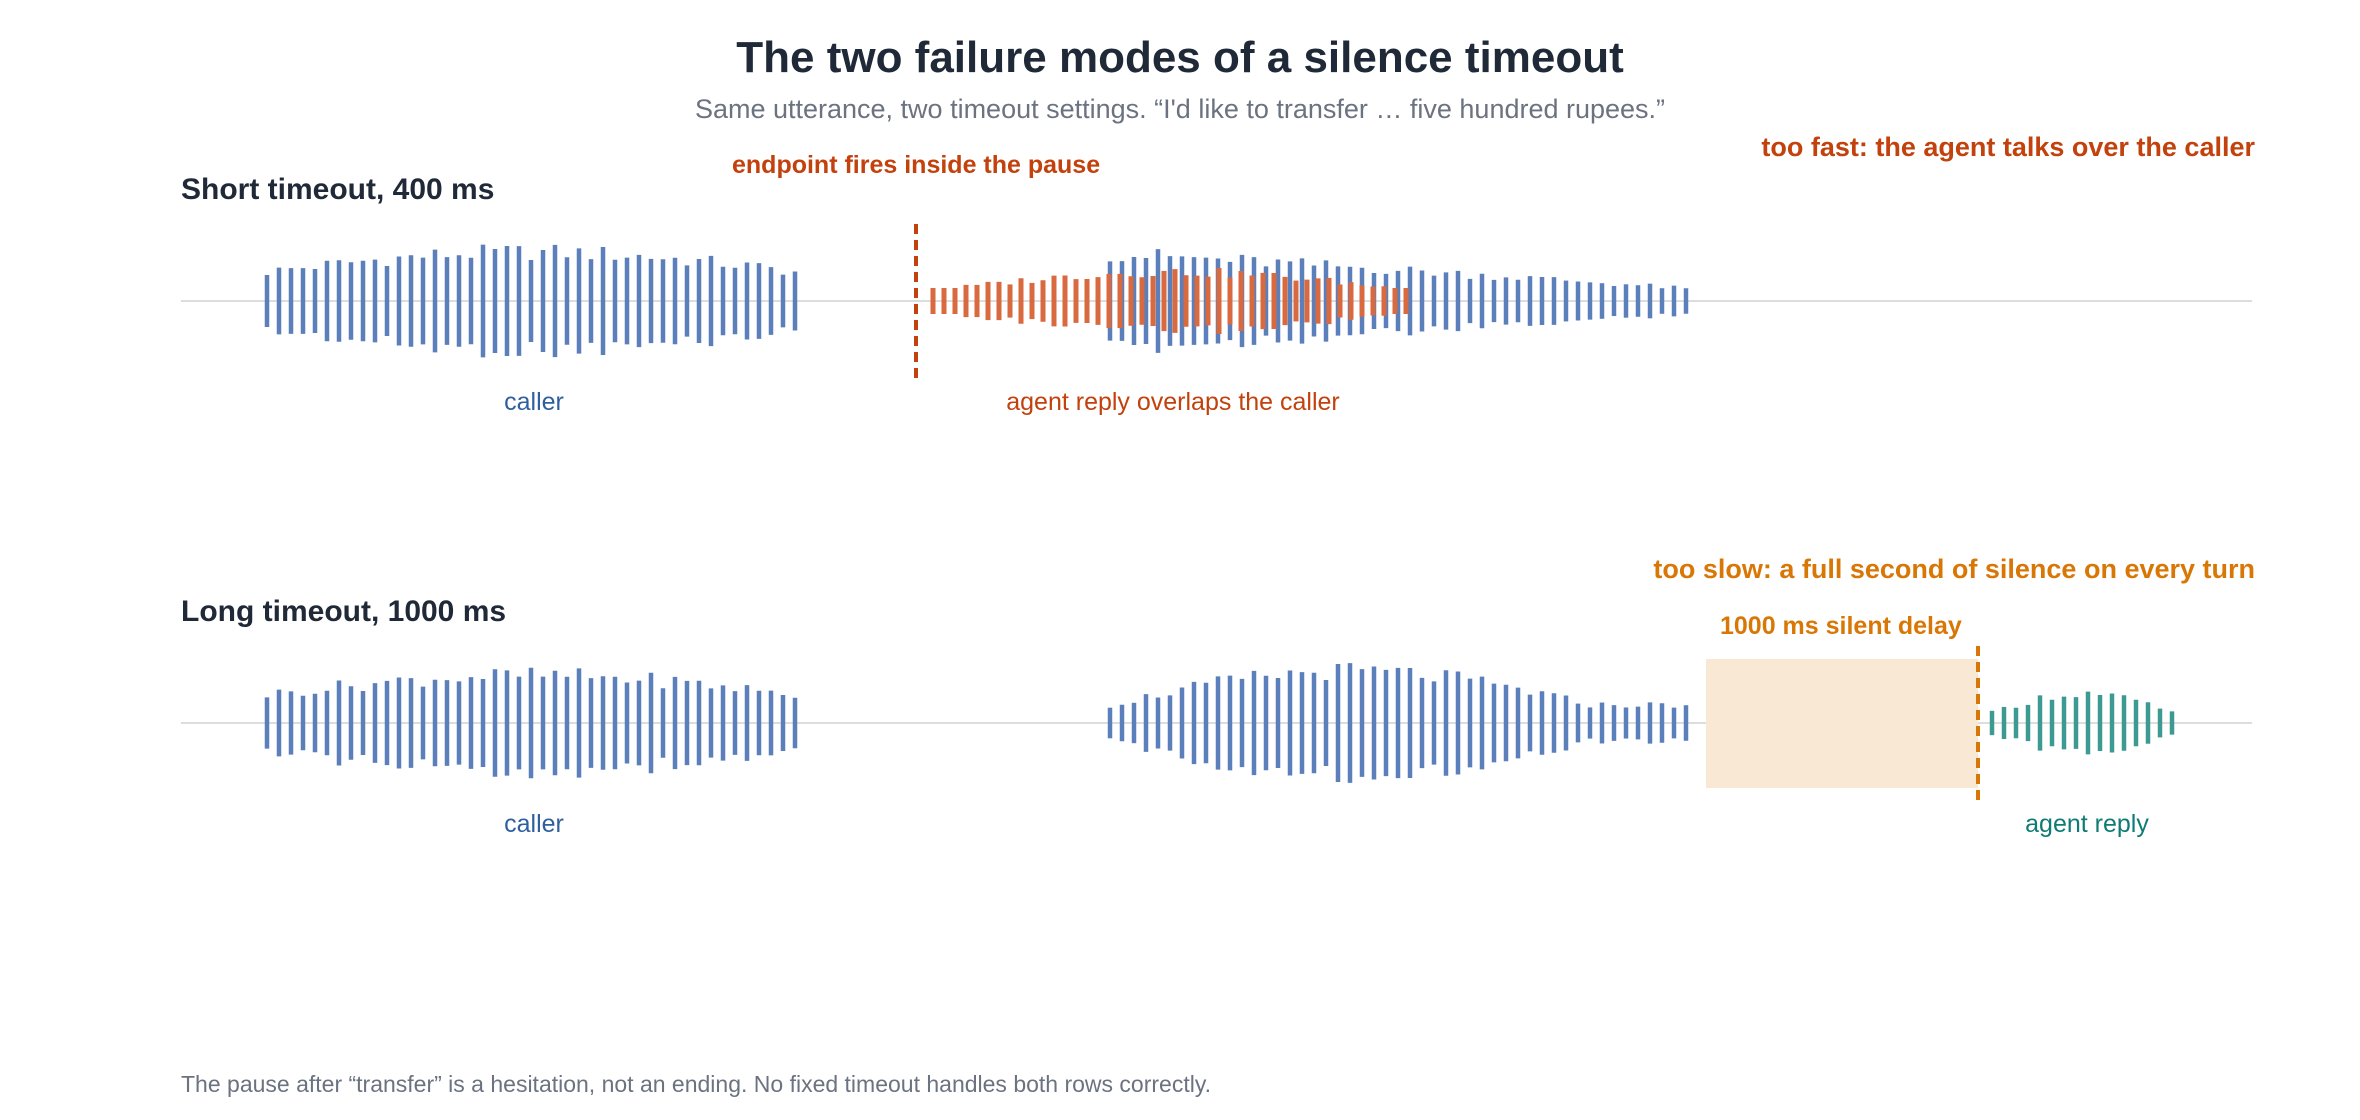 The image size is (2360, 1120). Describe the element at coordinates (916, 165) in the screenshot. I see `endpoint-marker-label: endpoint fires inside the pause` at that location.